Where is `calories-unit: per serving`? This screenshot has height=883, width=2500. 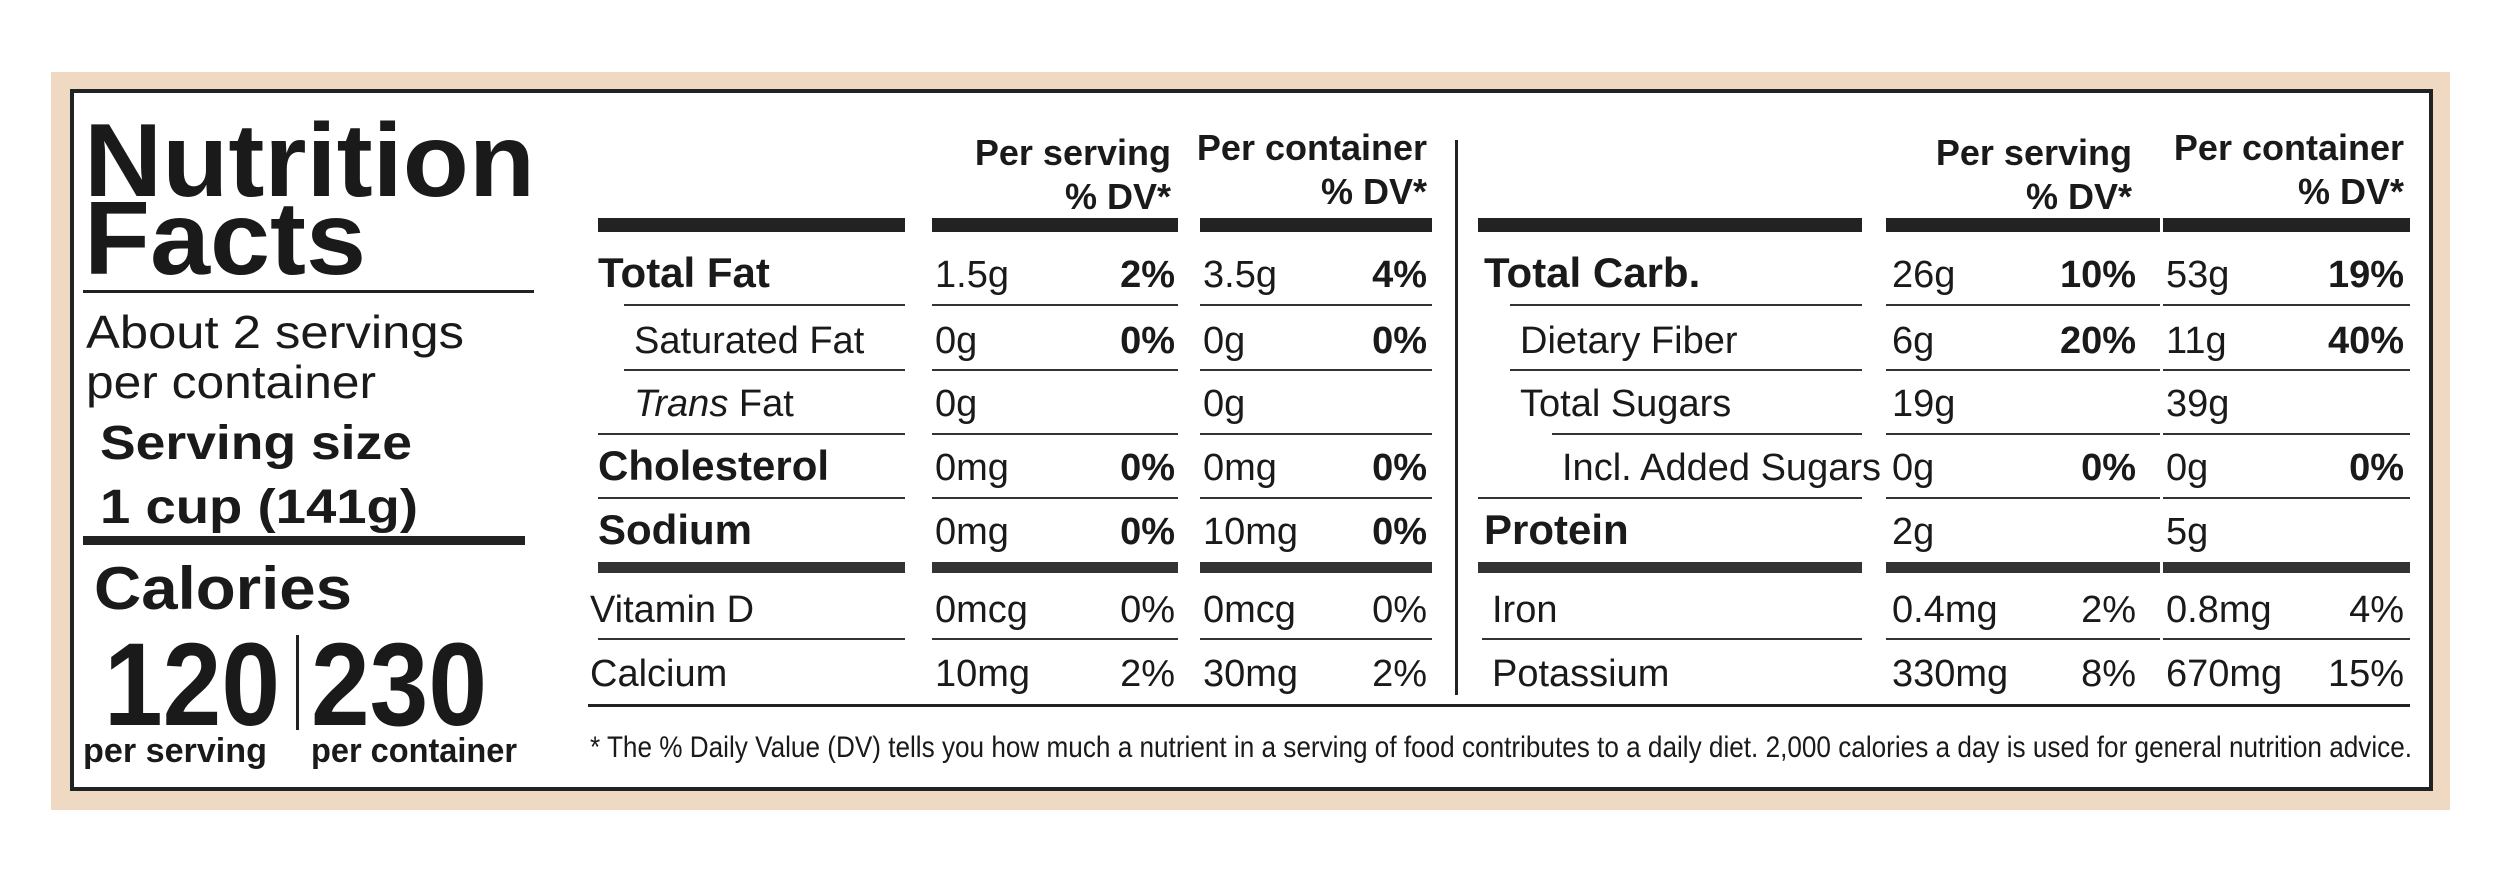
calories-unit: per serving is located at coordinates (175, 751).